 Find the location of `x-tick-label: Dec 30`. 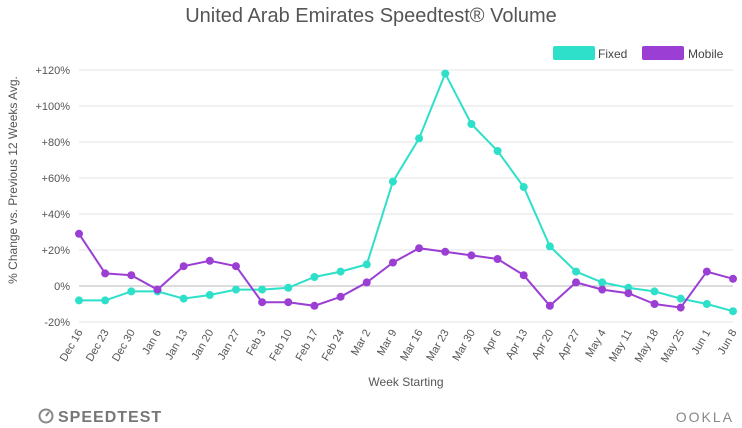

x-tick-label: Dec 30 is located at coordinates (124, 346).